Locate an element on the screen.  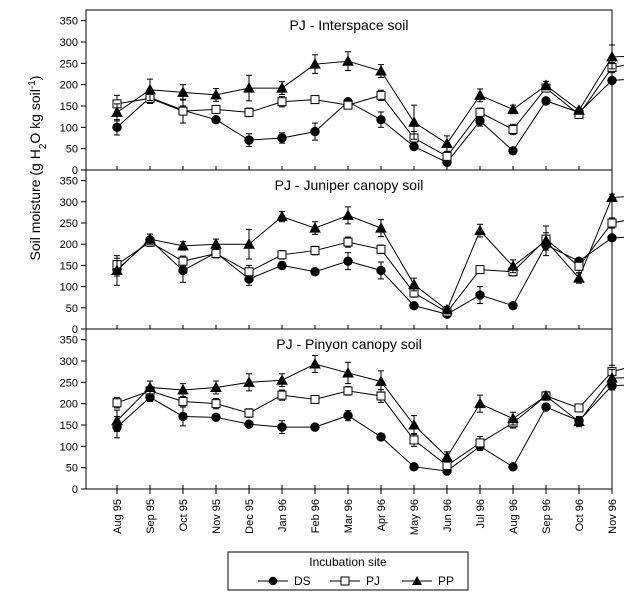
legend-label: PP is located at coordinates (446, 581).